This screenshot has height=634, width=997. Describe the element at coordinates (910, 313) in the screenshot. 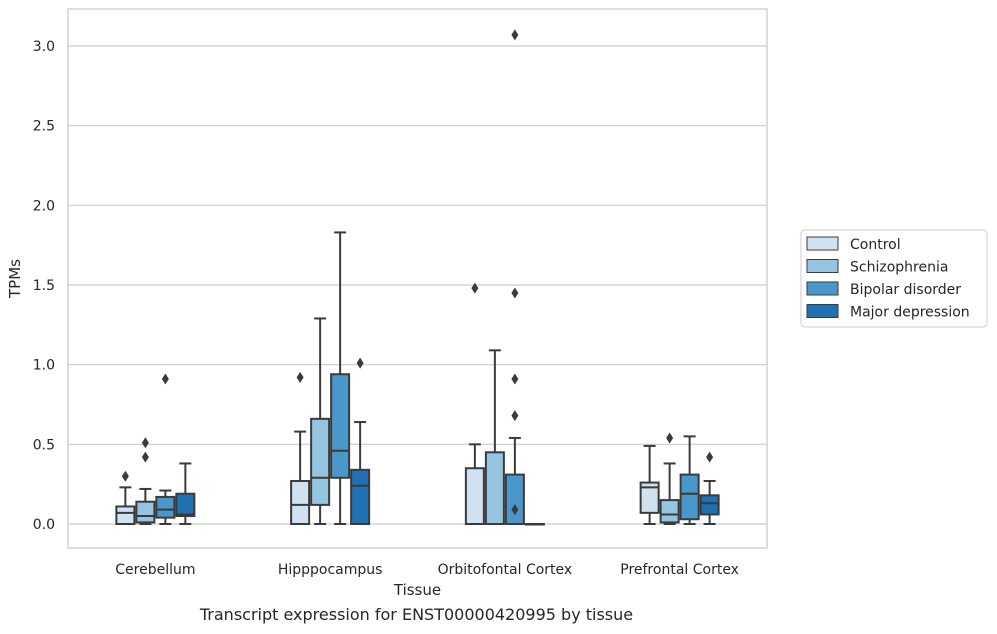

I see `legend-label: Major depression` at that location.